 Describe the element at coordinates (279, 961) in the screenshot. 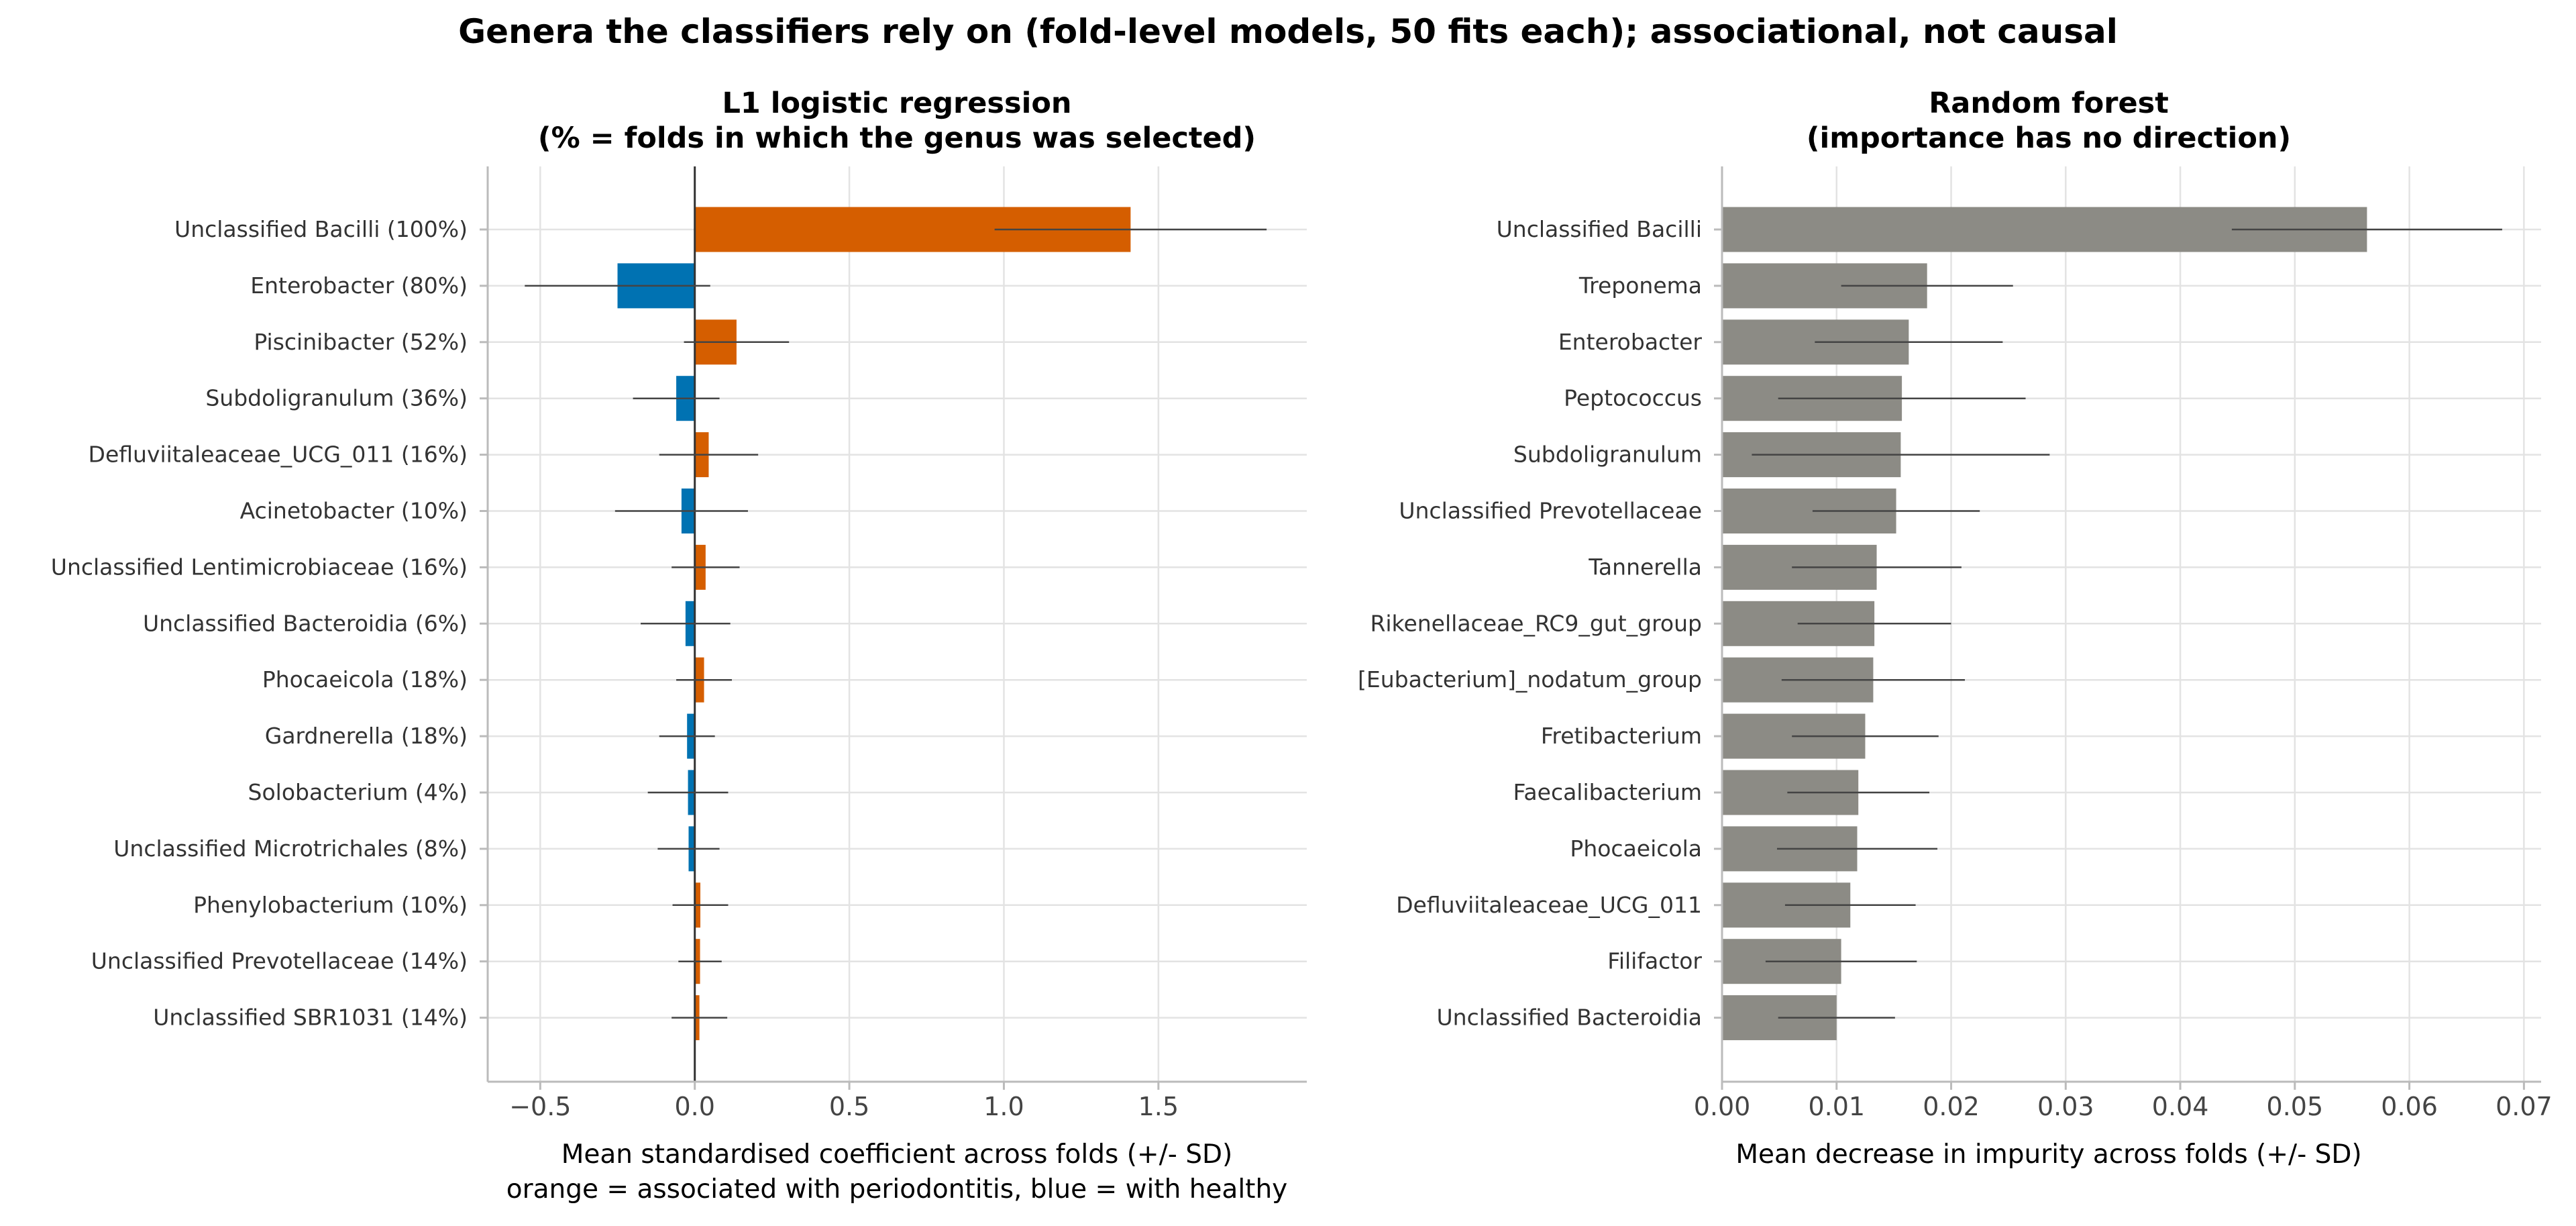

I see `l1-y-tick-label: Unclassified Prevotellaceae (14%)` at that location.